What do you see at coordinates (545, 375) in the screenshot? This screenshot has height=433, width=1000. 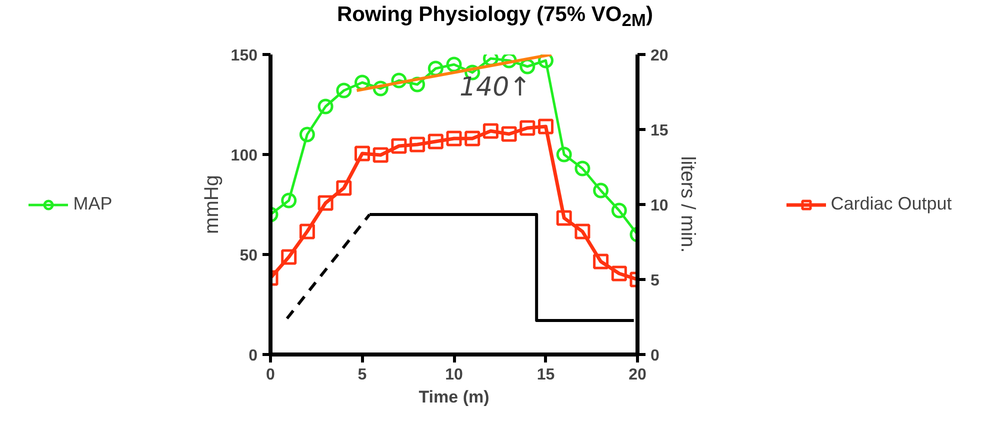 I see `x-tick-label: 15` at bounding box center [545, 375].